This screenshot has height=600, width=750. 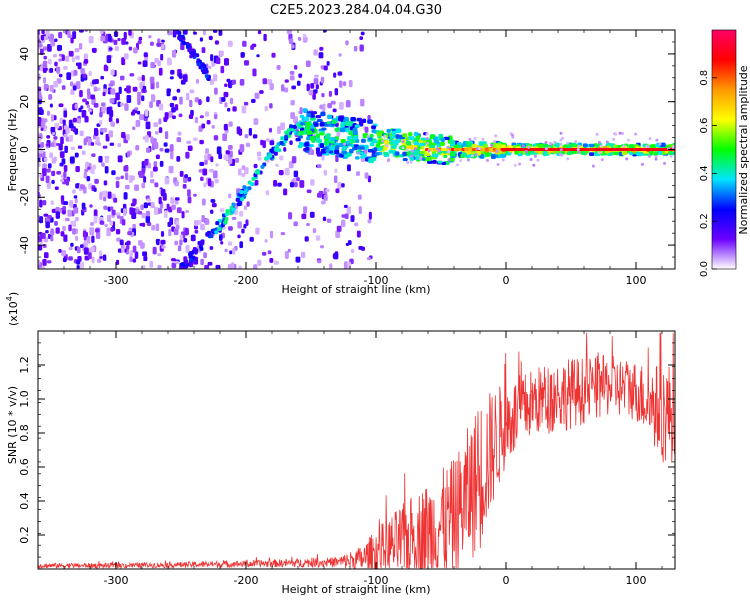 What do you see at coordinates (636, 580) in the screenshot?
I see `x-tick-label: 100` at bounding box center [636, 580].